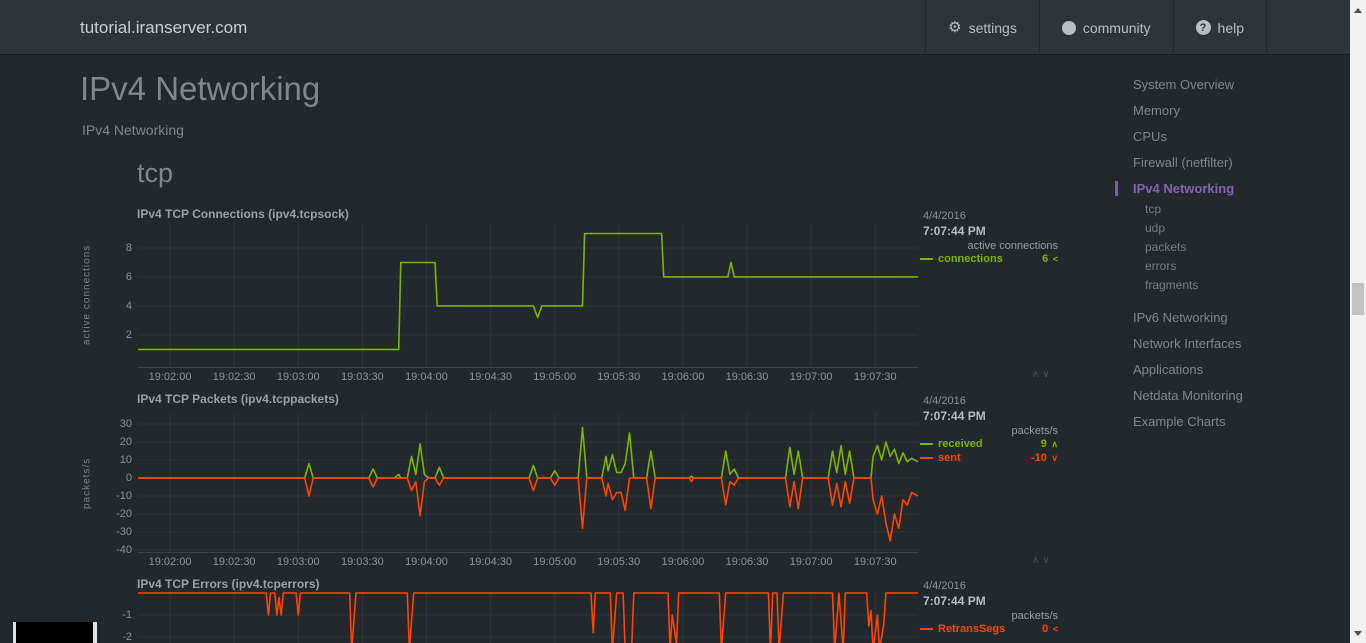 This screenshot has height=643, width=1366. Describe the element at coordinates (528, 509) in the screenshot. I see `series-line-sent` at that location.